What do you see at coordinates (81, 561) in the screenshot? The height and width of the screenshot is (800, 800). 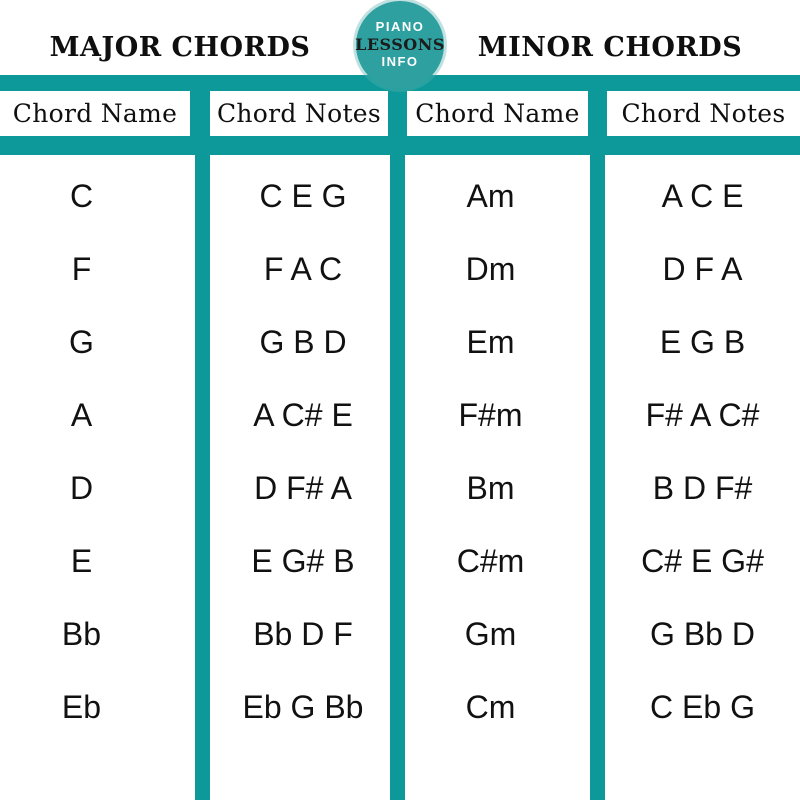 I see `chord-name-cell: E` at bounding box center [81, 561].